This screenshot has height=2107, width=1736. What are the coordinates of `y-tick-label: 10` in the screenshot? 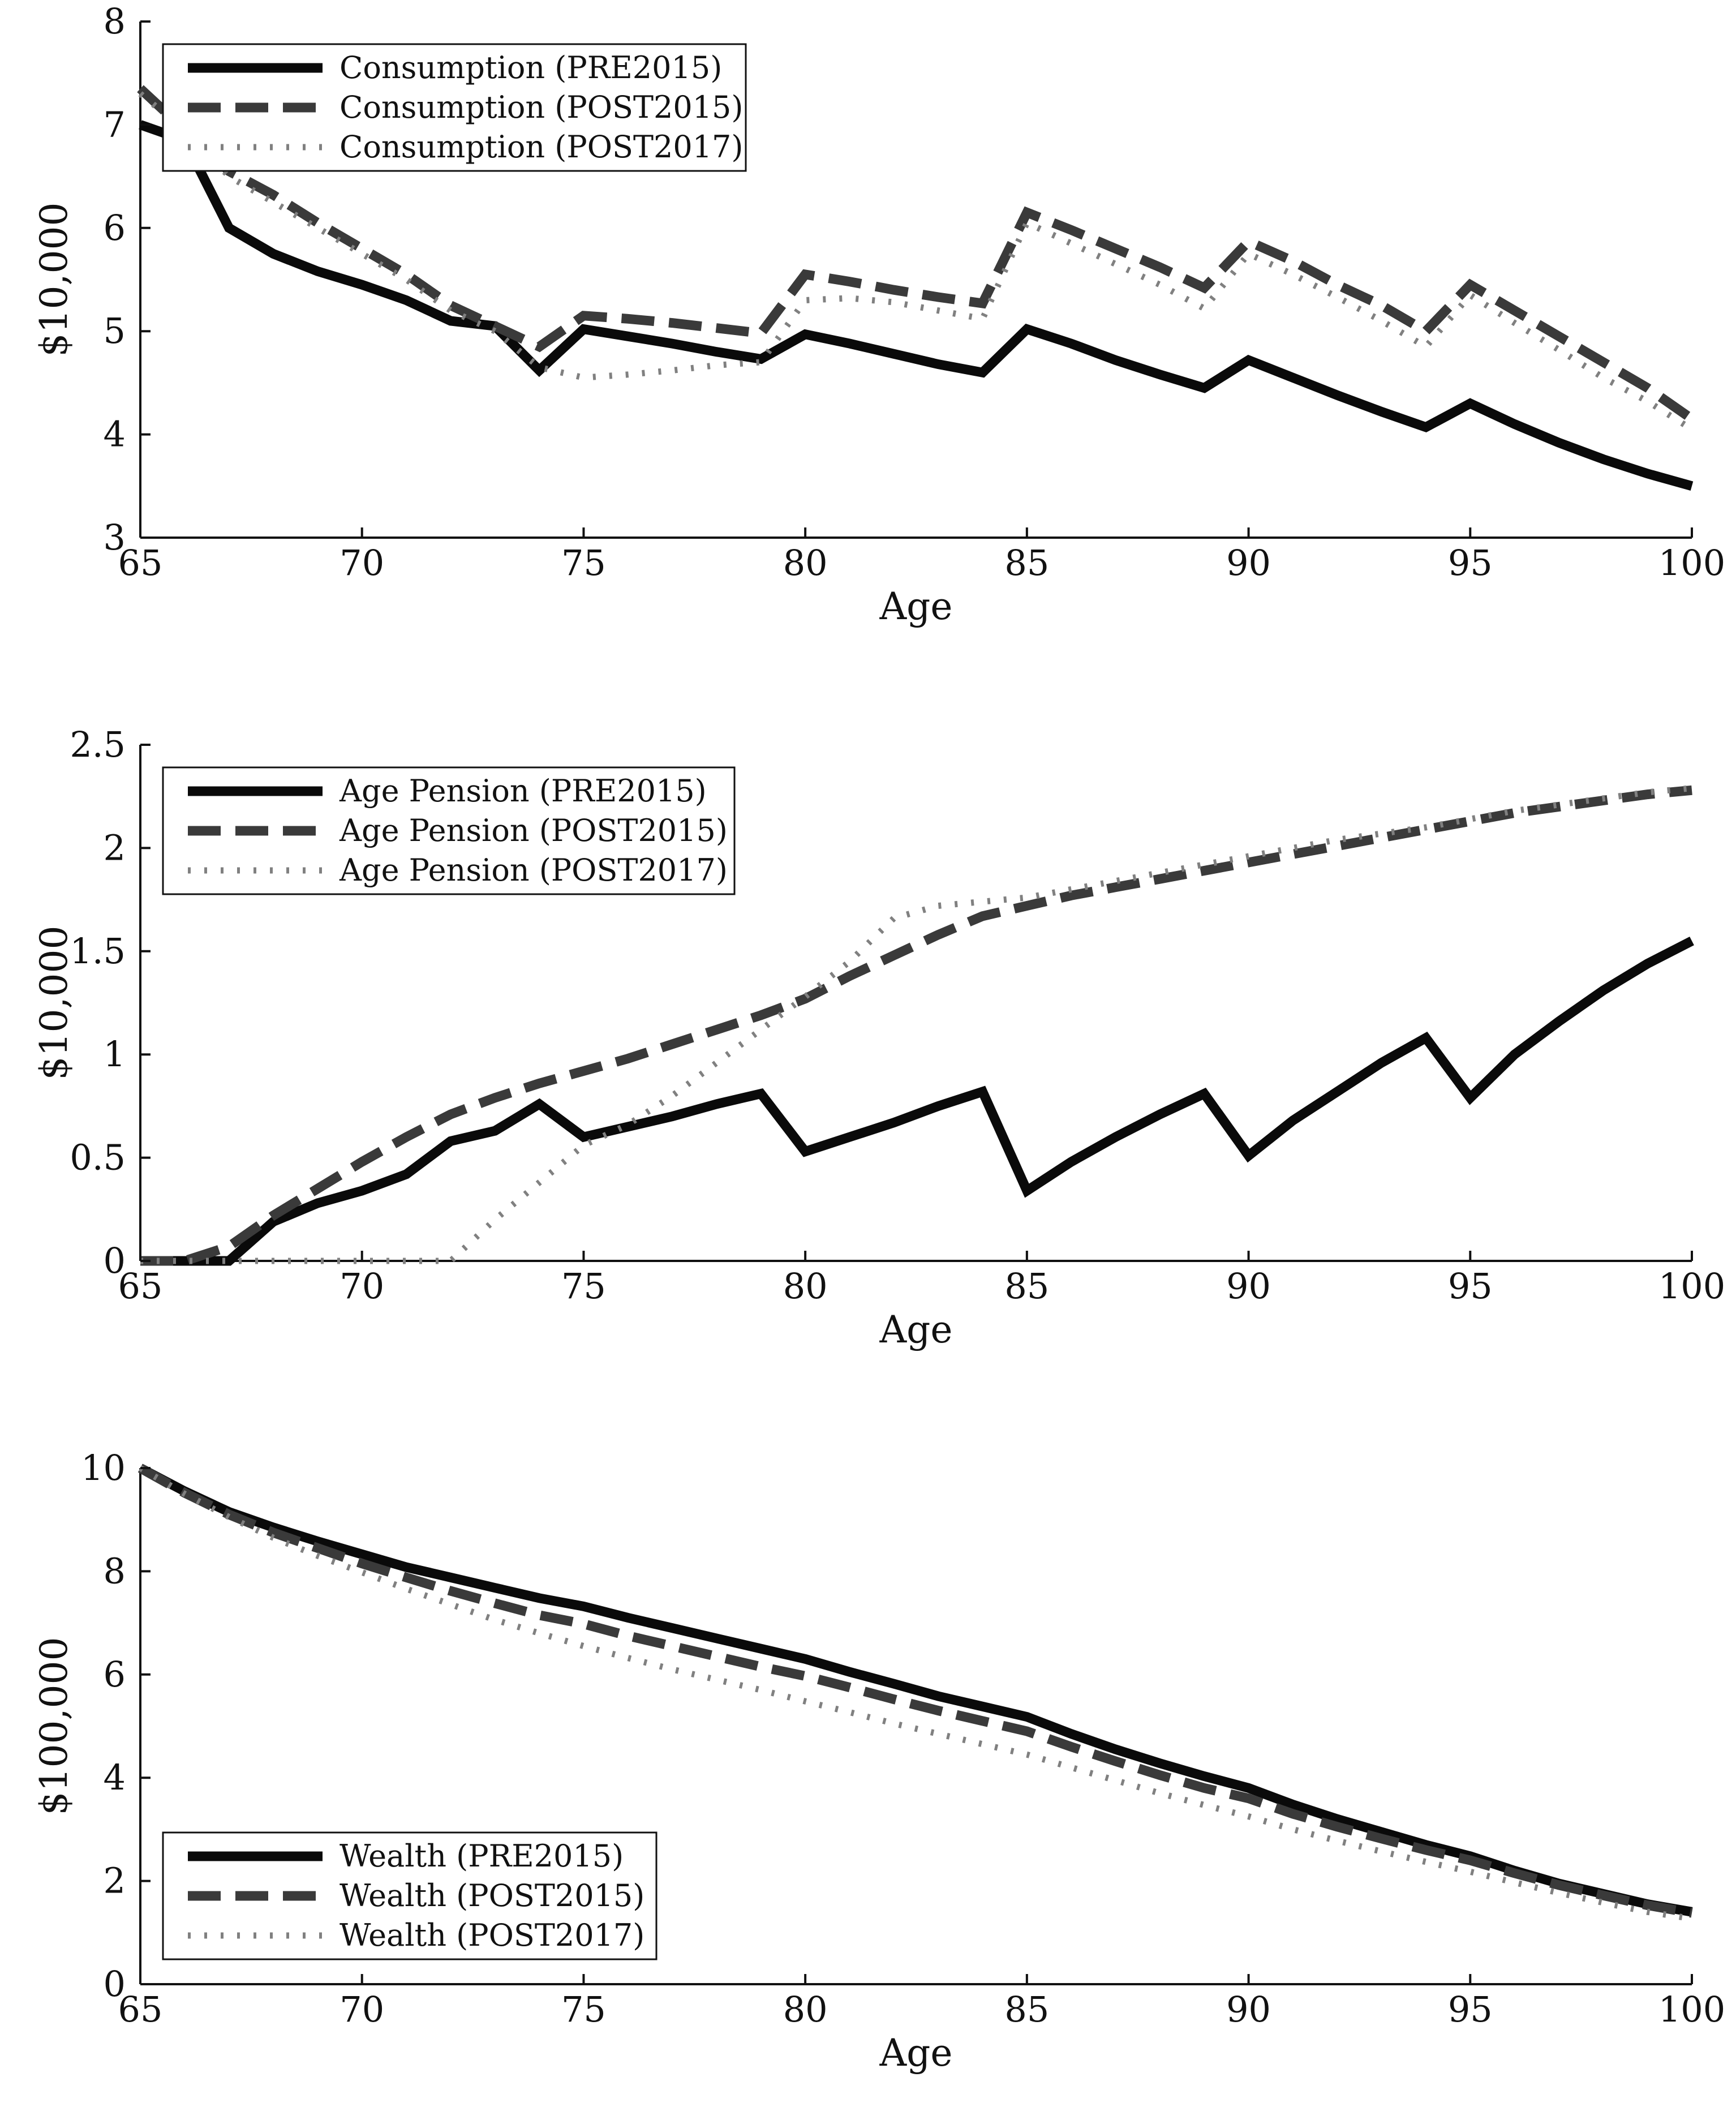 It's located at (103, 1467).